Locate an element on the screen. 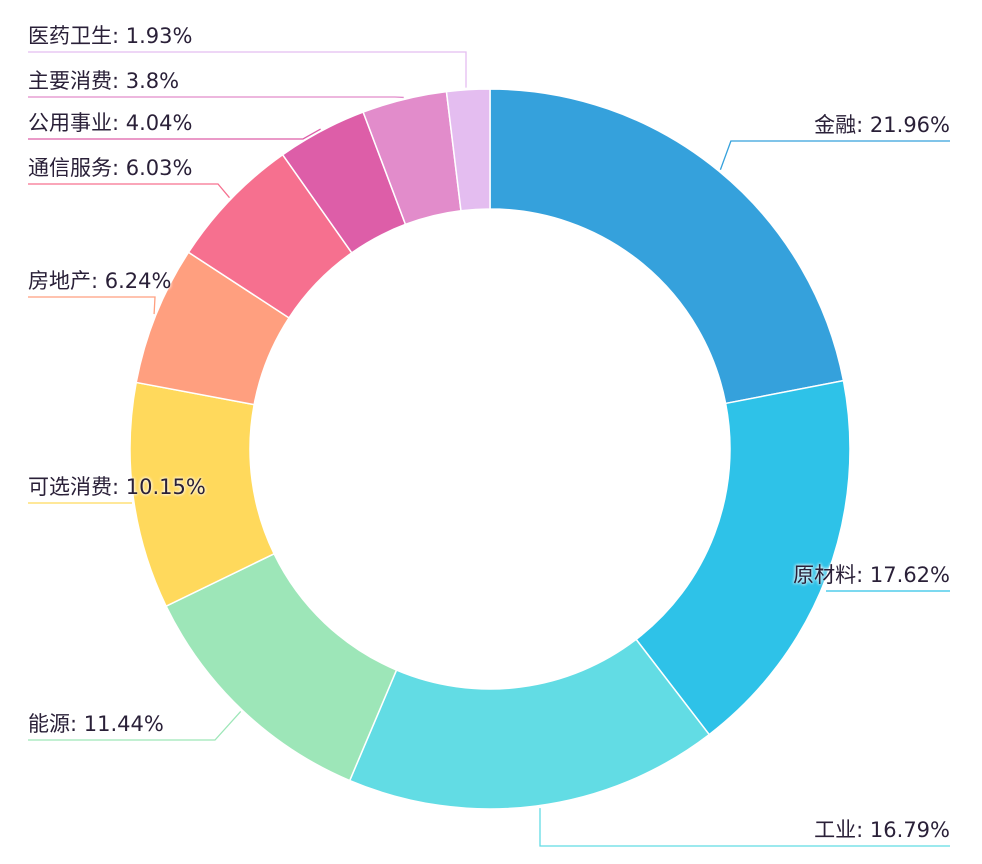 The image size is (982, 864). slice-label: 主要消费: 3.8% is located at coordinates (104, 81).